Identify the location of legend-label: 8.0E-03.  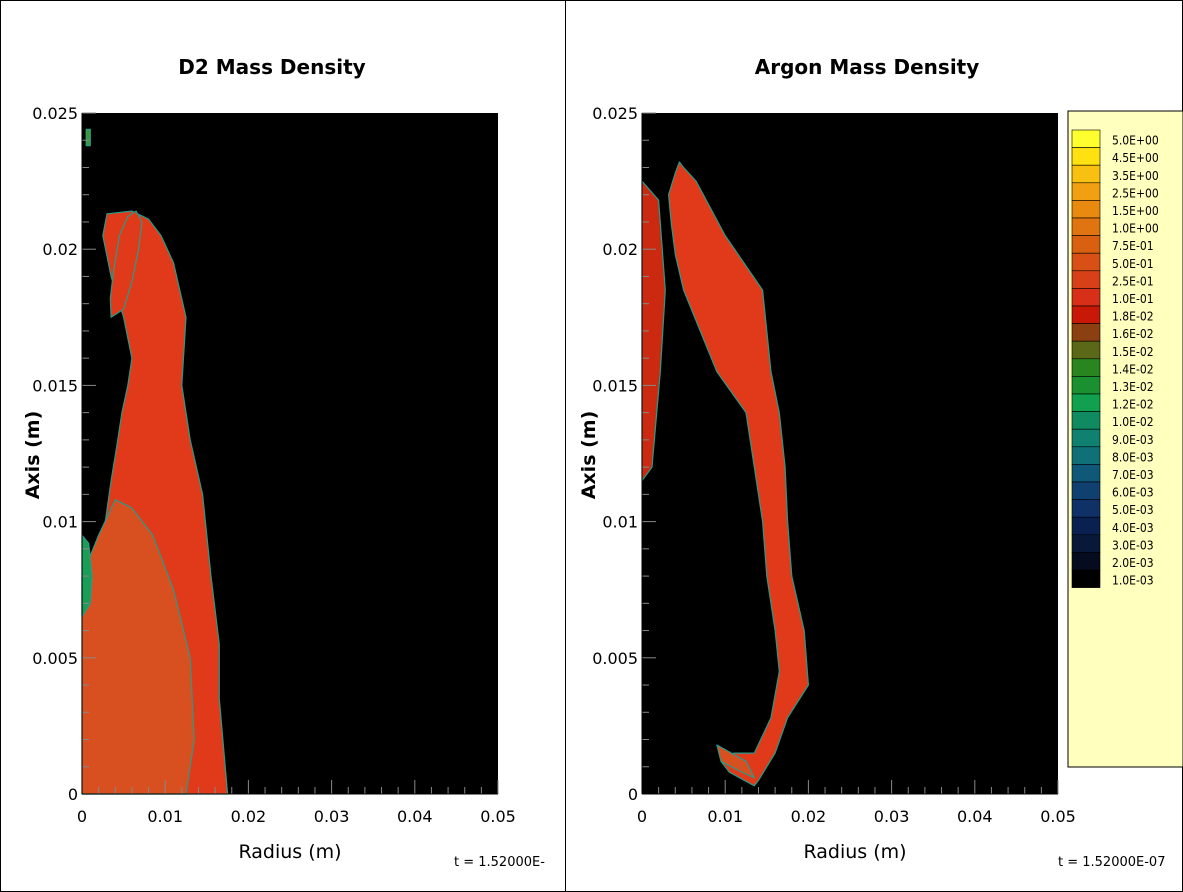
(1133, 457).